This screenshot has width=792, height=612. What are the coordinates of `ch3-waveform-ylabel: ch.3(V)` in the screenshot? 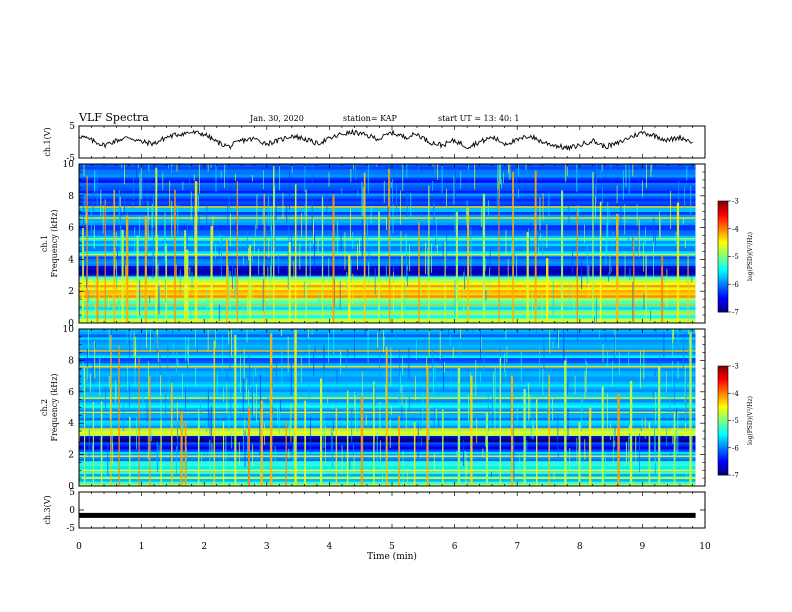 It's located at (47, 509).